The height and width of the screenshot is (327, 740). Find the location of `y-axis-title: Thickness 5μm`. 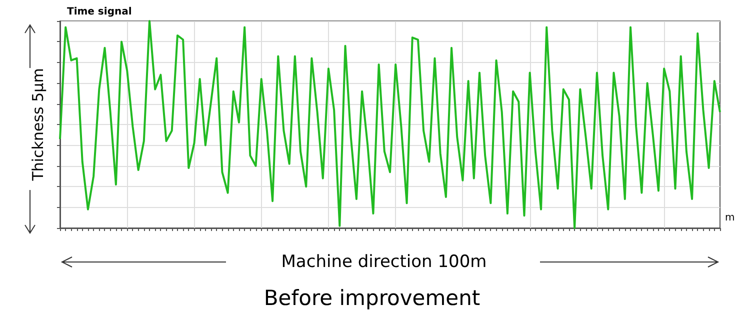

y-axis-title: Thickness 5μm is located at coordinates (38, 125).